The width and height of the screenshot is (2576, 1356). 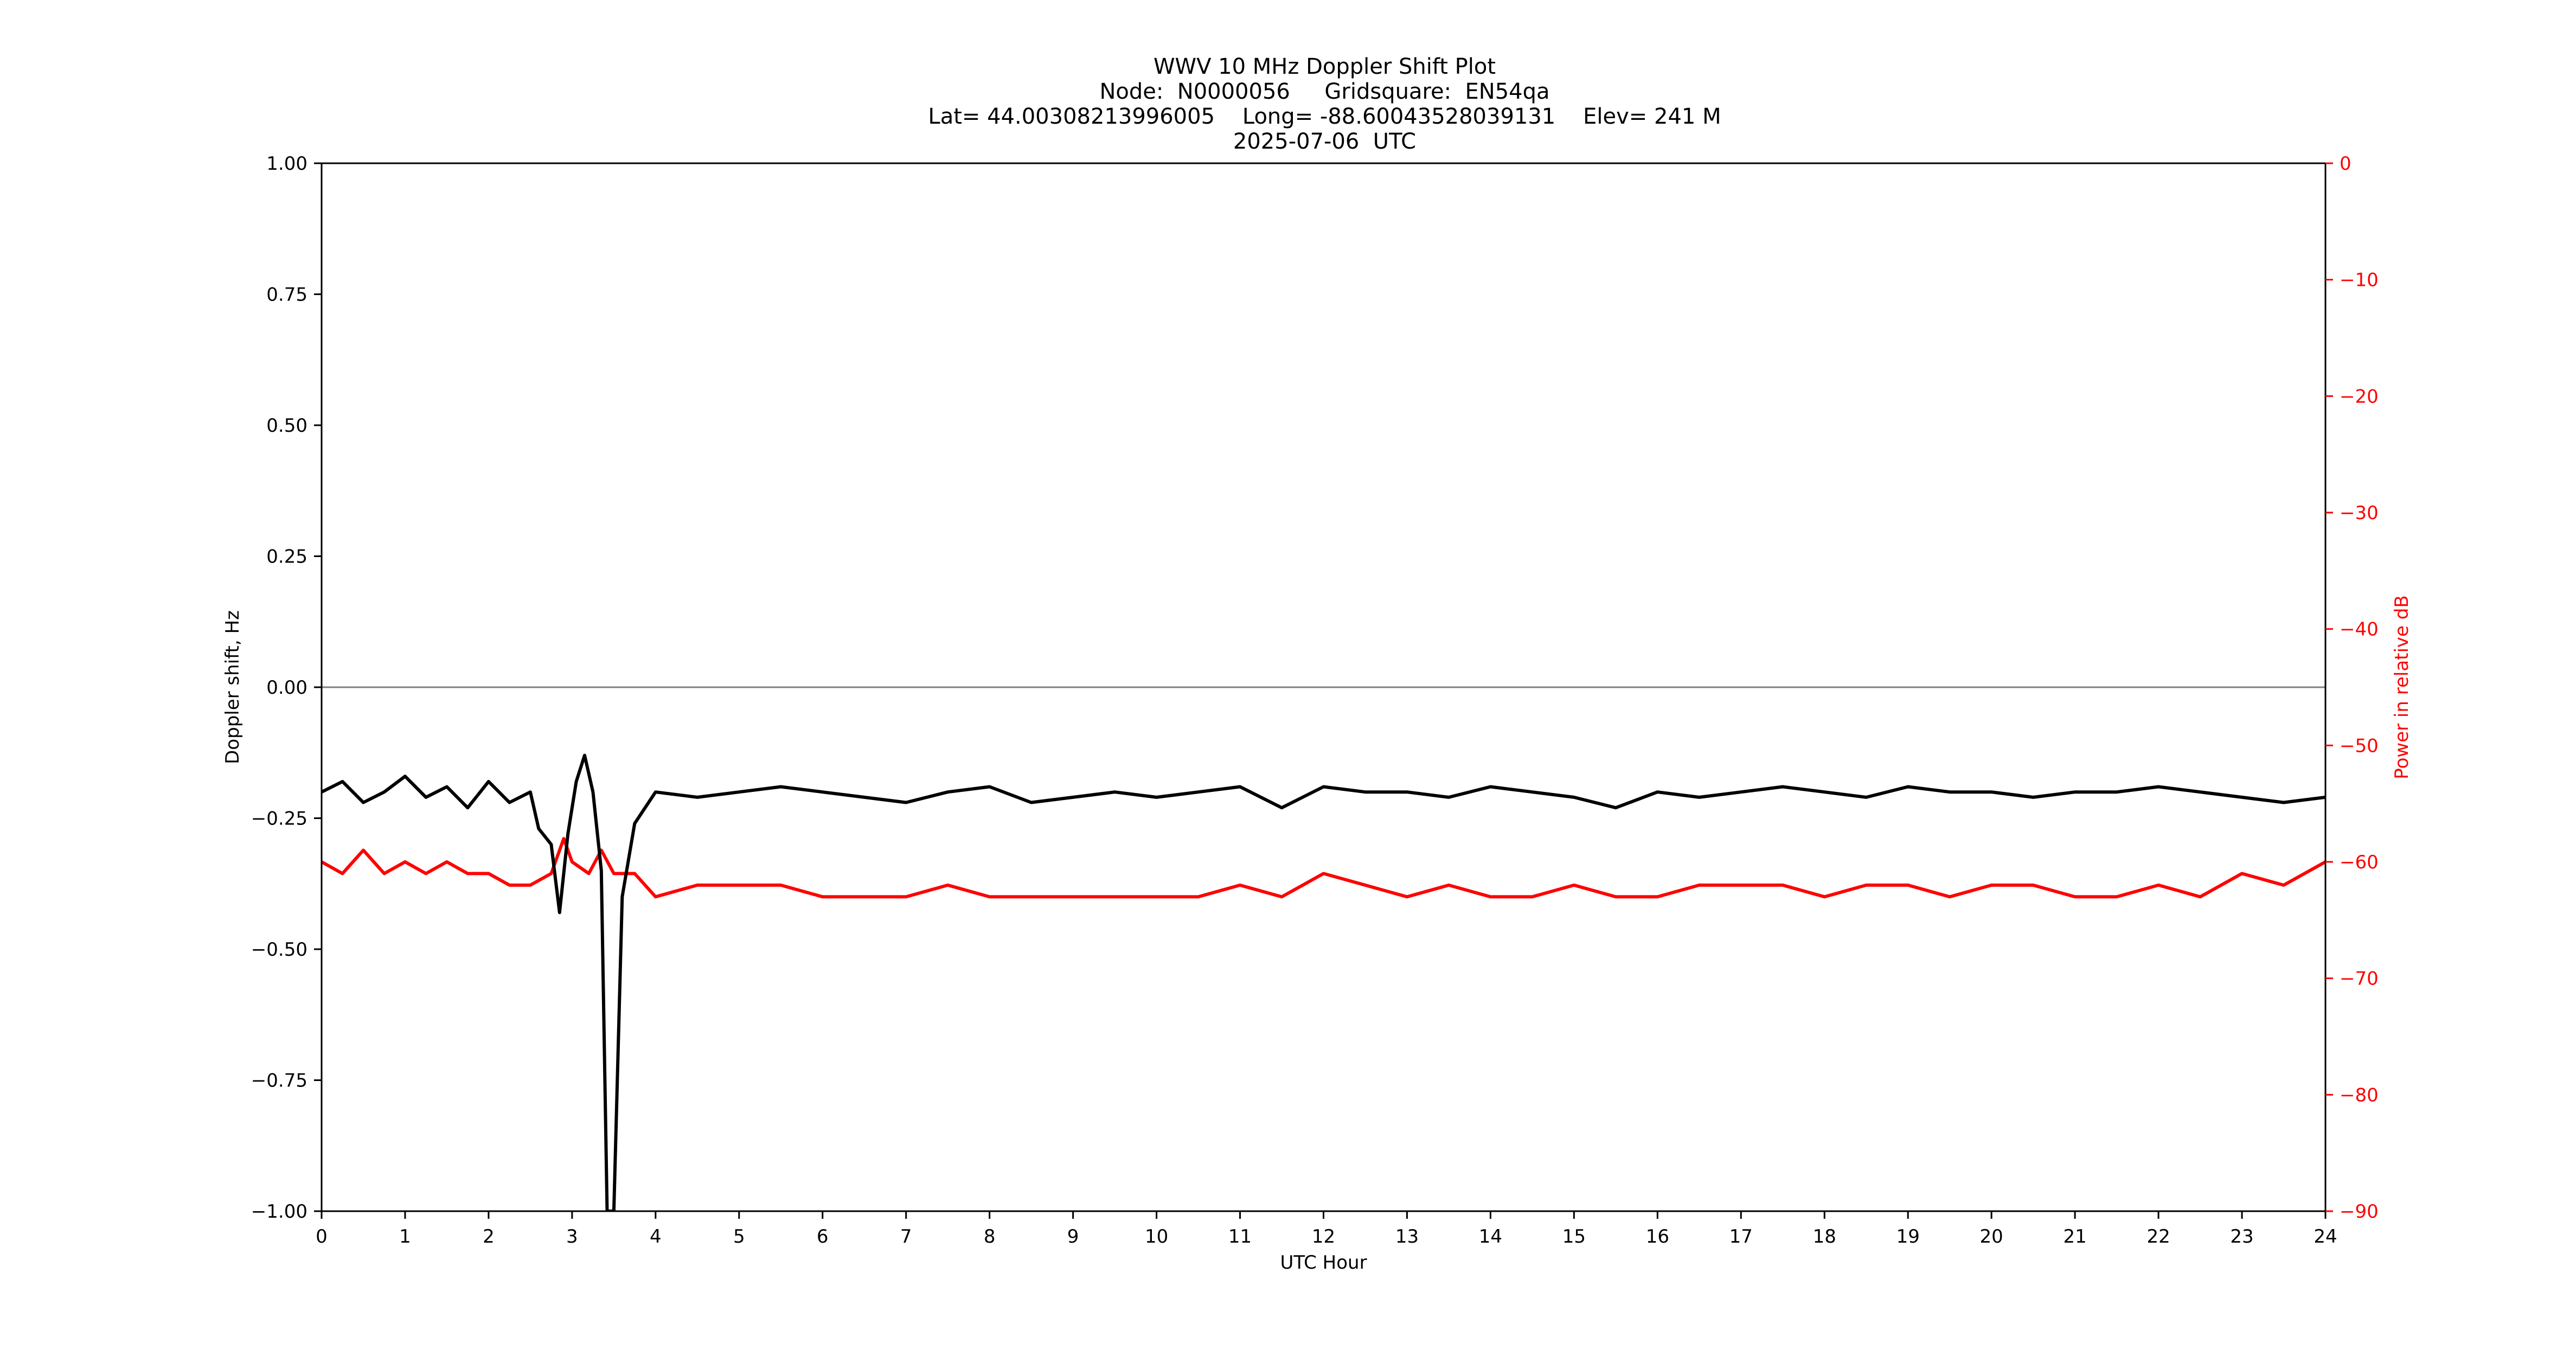 What do you see at coordinates (2345, 164) in the screenshot?
I see `y2-tick-label: 0` at bounding box center [2345, 164].